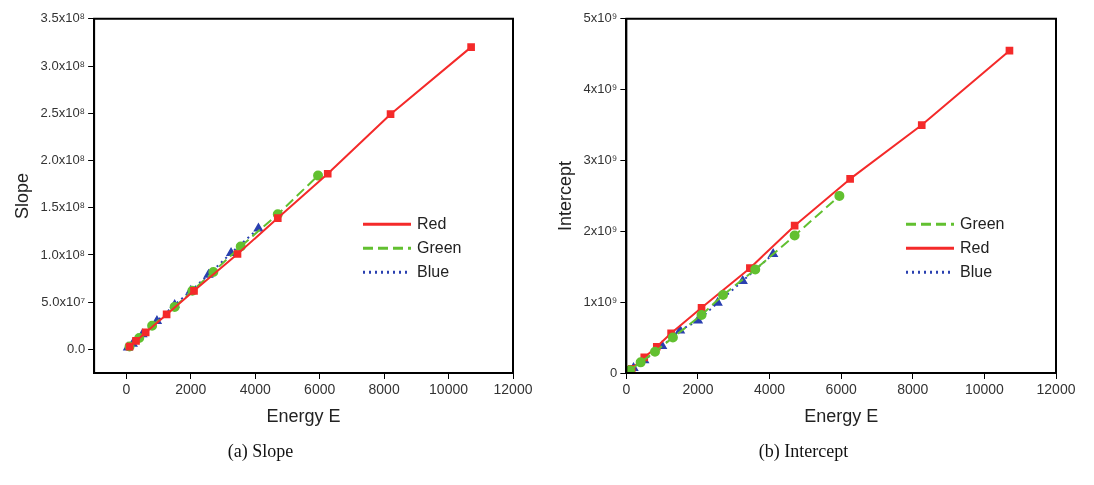  I want to click on y-tick-label: 5x10⁹, so click(600, 18).